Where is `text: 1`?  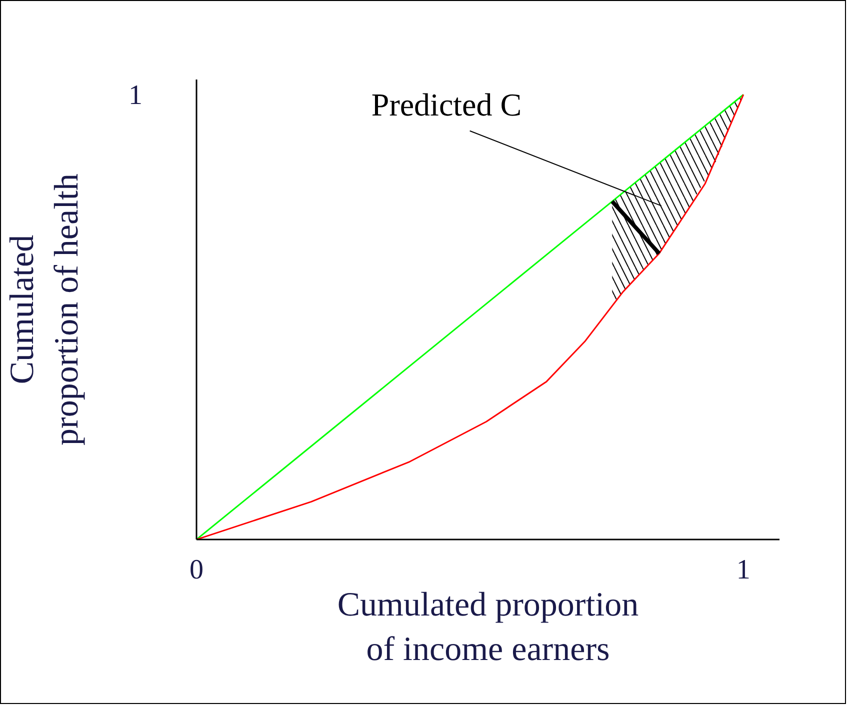
text: 1 is located at coordinates (135, 96).